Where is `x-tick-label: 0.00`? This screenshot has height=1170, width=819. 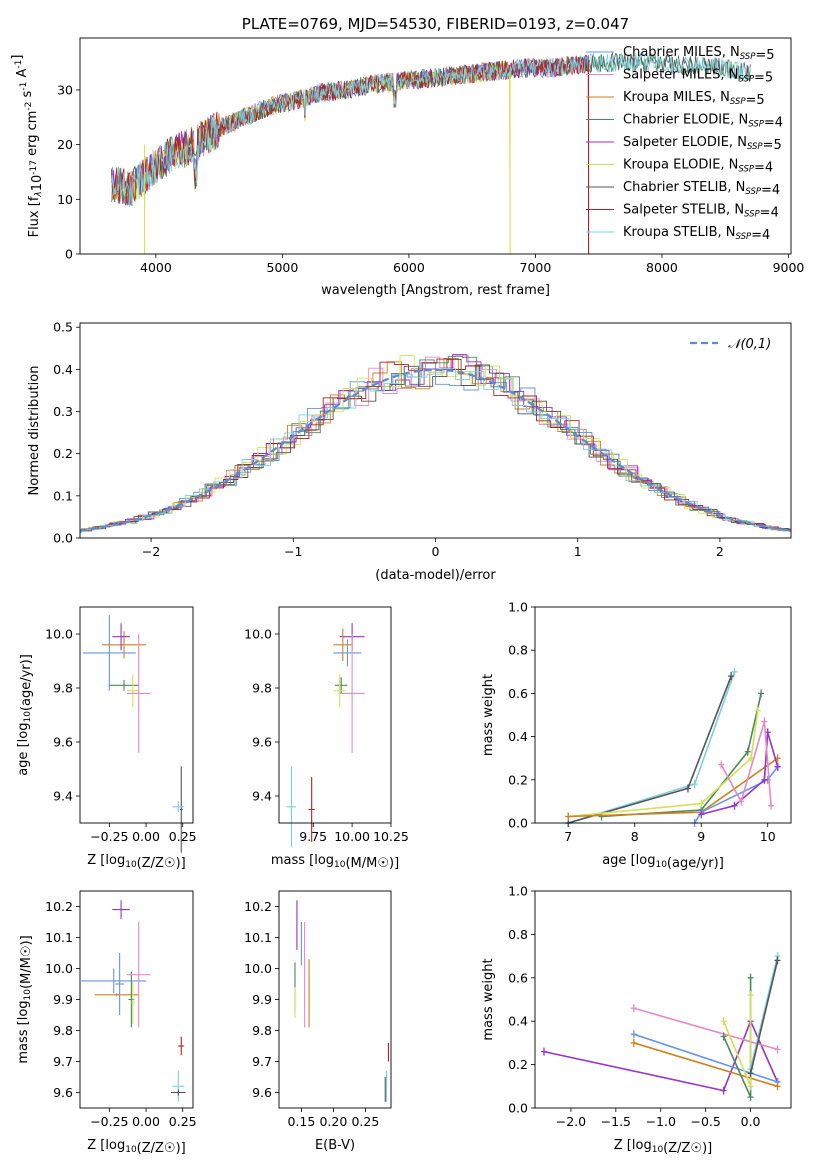
x-tick-label: 0.00 is located at coordinates (146, 1121).